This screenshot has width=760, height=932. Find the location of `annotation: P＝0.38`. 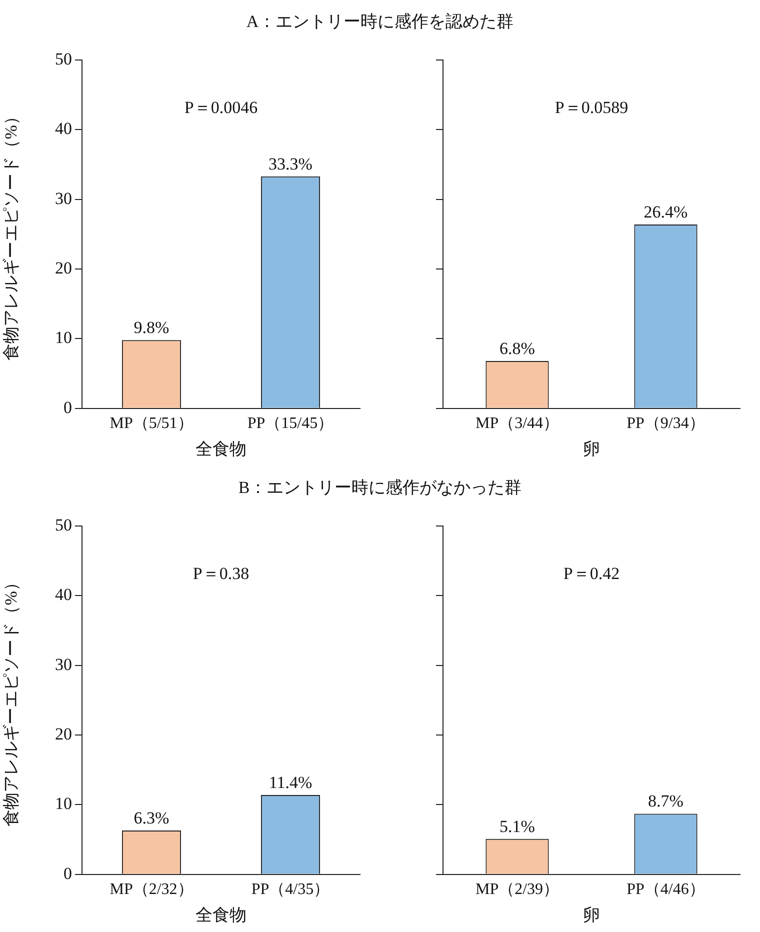

annotation: P＝0.38 is located at coordinates (221, 574).